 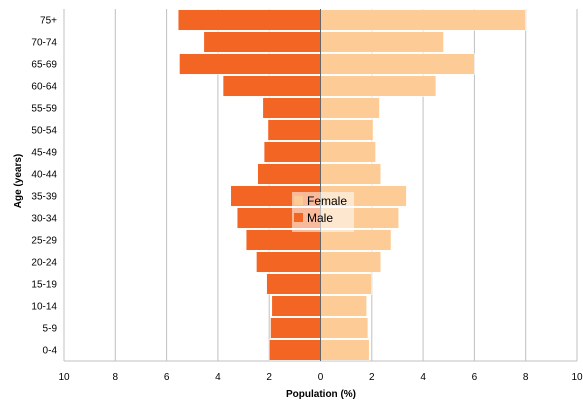 What do you see at coordinates (44, 175) in the screenshot?
I see `y-tick-label: 40-44` at bounding box center [44, 175].